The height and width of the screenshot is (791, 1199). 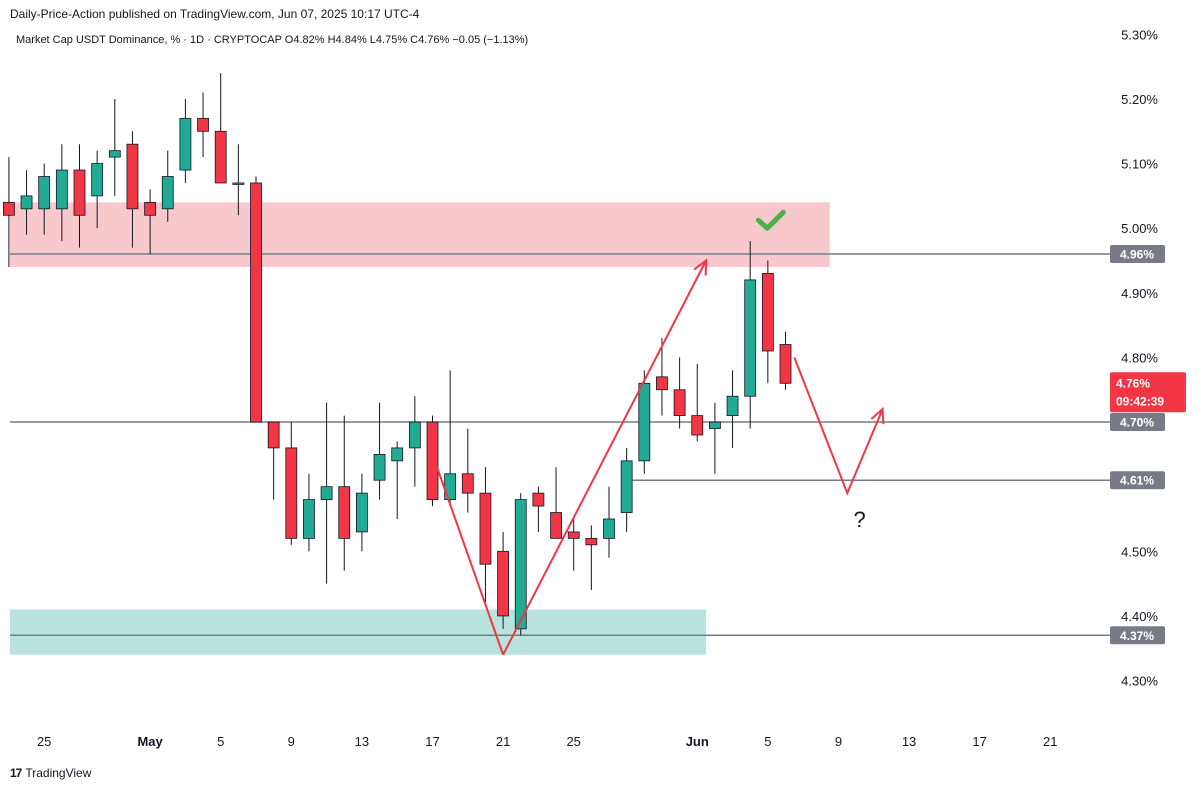 I want to click on x-tick-label-6: 17, so click(x=432, y=741).